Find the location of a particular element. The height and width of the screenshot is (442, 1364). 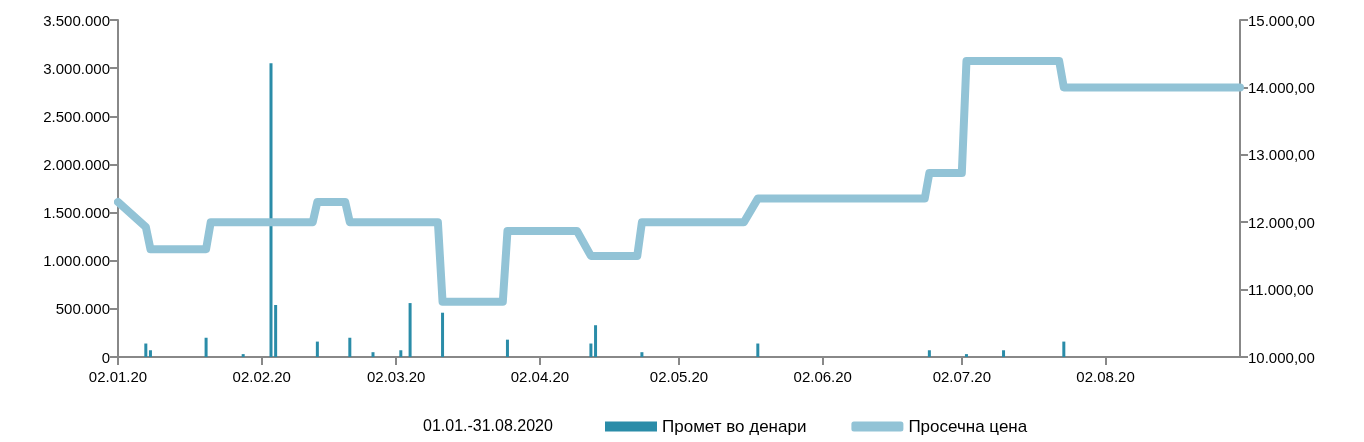

x-tick-label: 02.02.20 is located at coordinates (261, 376).